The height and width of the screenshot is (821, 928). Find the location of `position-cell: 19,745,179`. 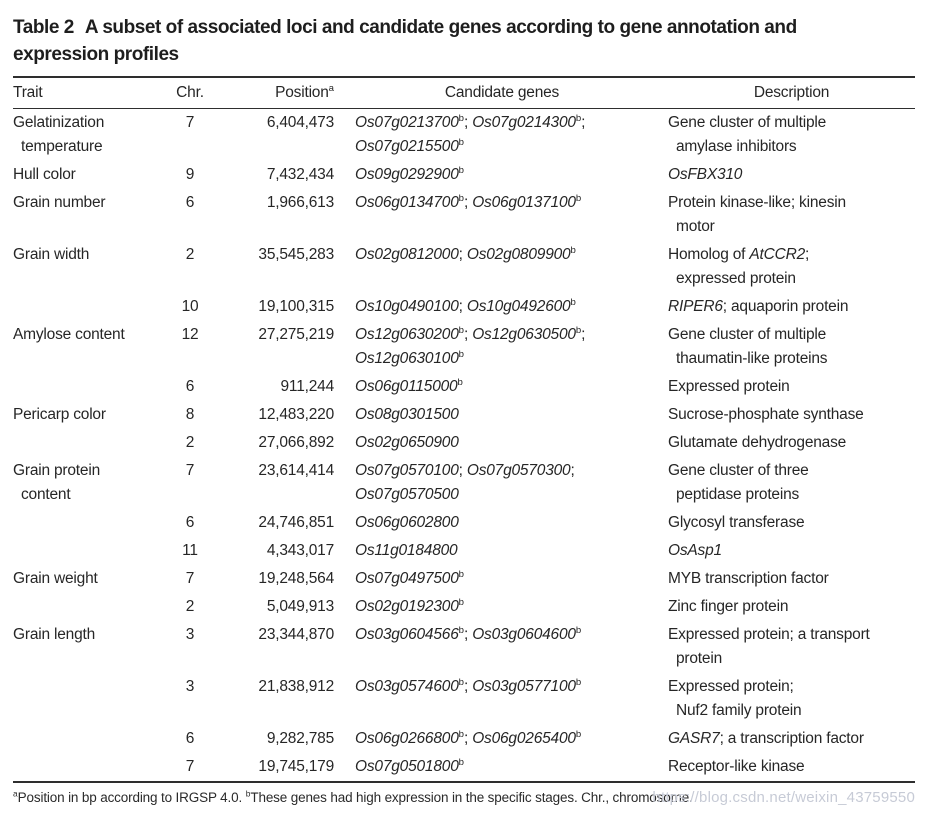

position-cell: 19,745,179 is located at coordinates (296, 766).